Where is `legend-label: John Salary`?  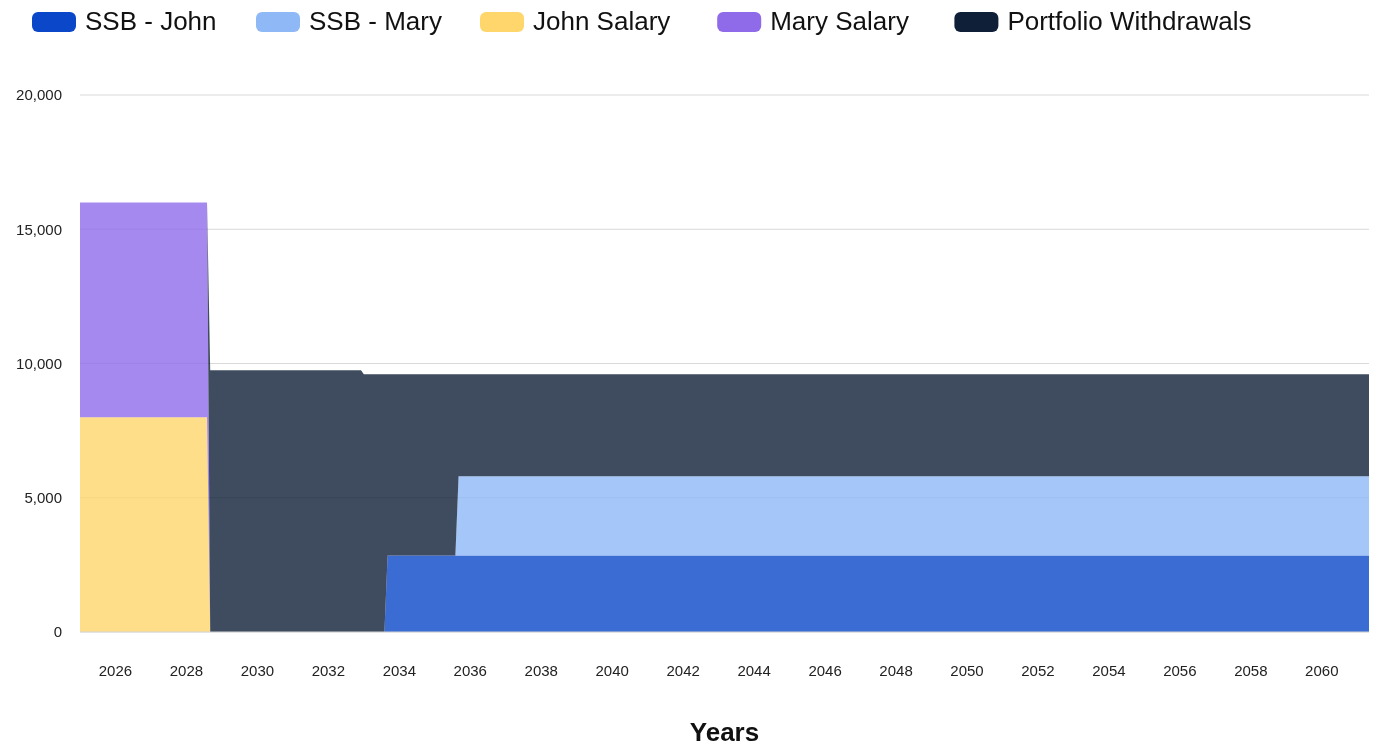 legend-label: John Salary is located at coordinates (602, 21).